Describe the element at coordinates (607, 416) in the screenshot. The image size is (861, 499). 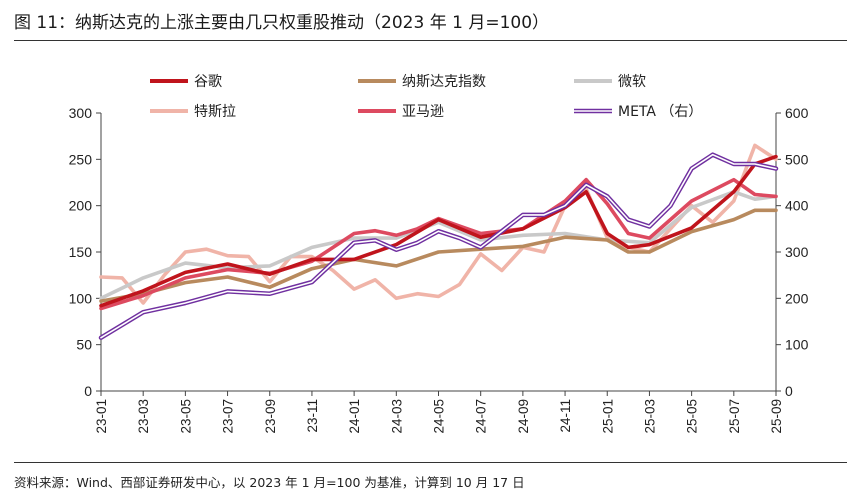
I see `x-tick-label: 25-01` at that location.